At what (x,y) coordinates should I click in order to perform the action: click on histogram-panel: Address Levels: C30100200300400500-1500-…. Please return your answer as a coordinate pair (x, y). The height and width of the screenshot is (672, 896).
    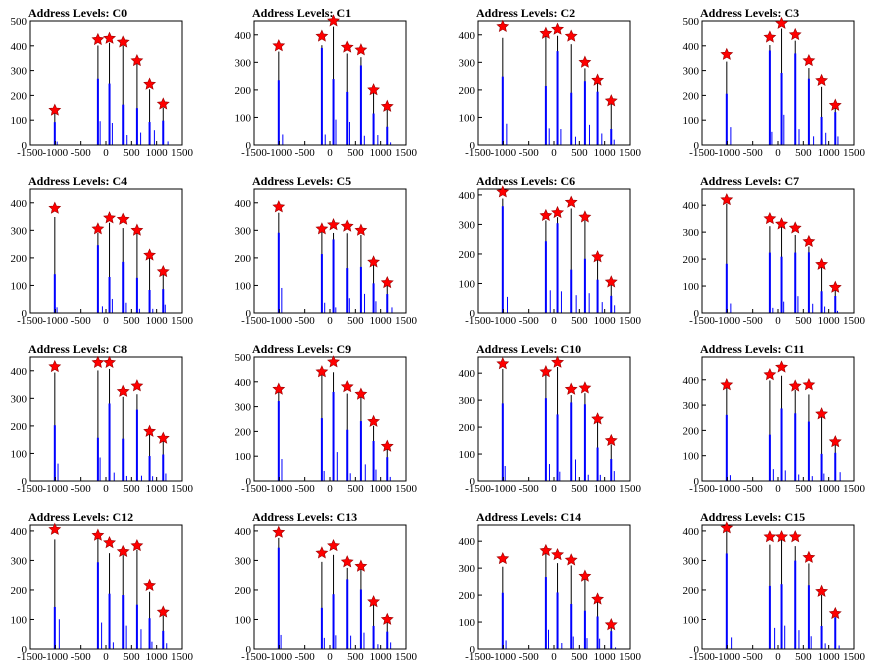
    Looking at the image, I should click on (774, 82).